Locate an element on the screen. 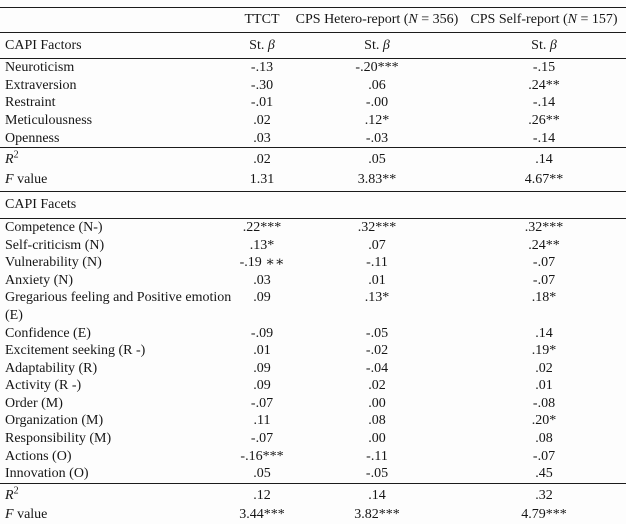 The image size is (626, 524). factors-r2-row: R2 .02 .05 .14 is located at coordinates (313, 158).